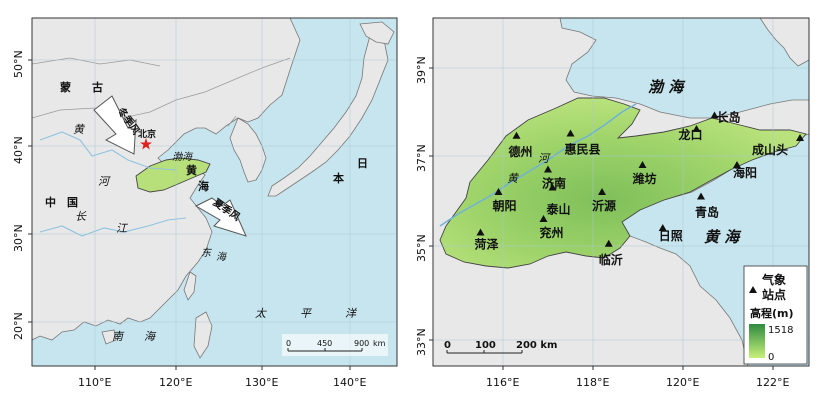 This screenshot has width=824, height=408. Describe the element at coordinates (447, 345) in the screenshot. I see `right-scale-0: 0` at that location.